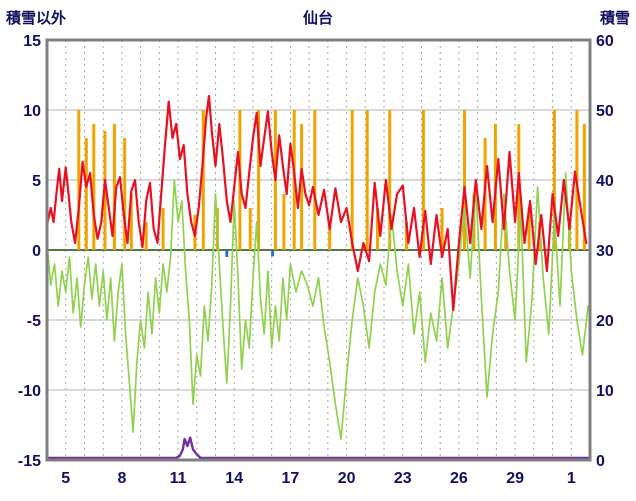 Image resolution: width=636 pixels, height=501 pixels. Describe the element at coordinates (65, 478) in the screenshot. I see `x-axis-tick-label: 5` at that location.